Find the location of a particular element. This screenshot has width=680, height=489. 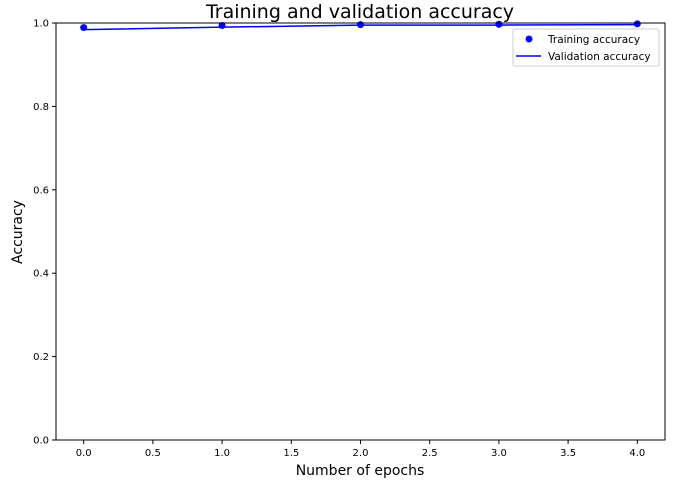

y-tick-label-4: 0.8 is located at coordinates (41, 107).